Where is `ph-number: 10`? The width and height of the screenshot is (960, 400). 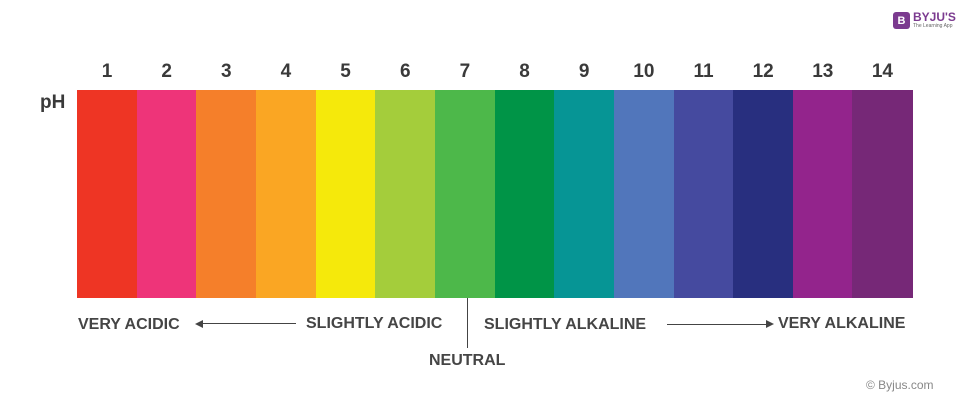 ph-number: 10 is located at coordinates (644, 71).